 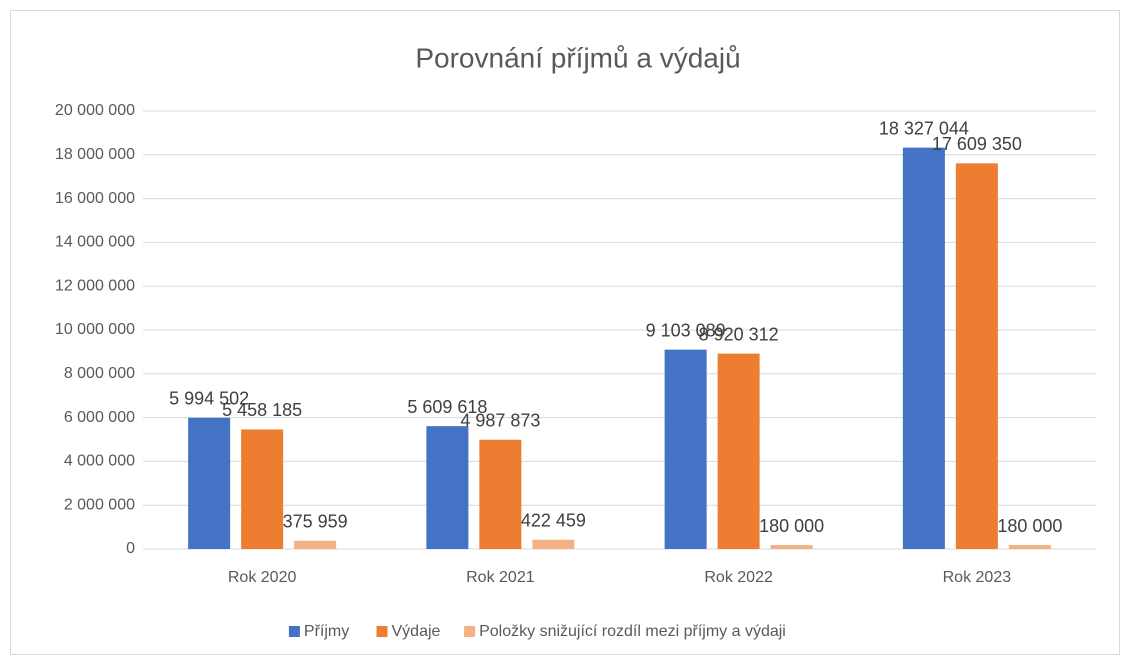 I want to click on data-label: 375 959, so click(x=315, y=522).